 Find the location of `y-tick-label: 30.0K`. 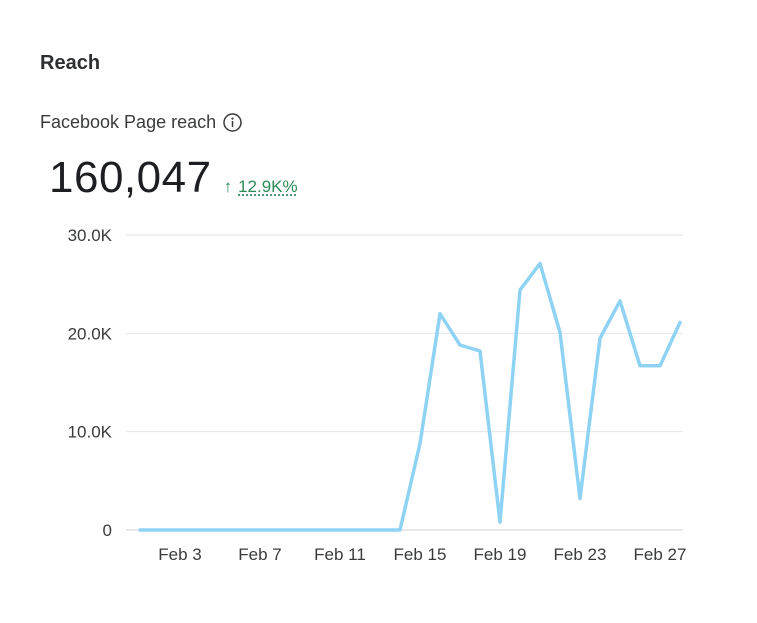

y-tick-label: 30.0K is located at coordinates (90, 235).